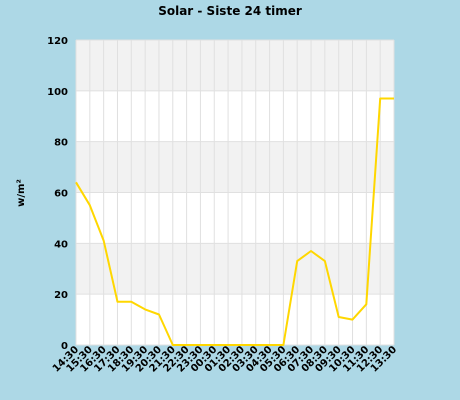 The width and height of the screenshot is (460, 400). Describe the element at coordinates (61, 194) in the screenshot. I see `y-tick-label: 60` at that location.